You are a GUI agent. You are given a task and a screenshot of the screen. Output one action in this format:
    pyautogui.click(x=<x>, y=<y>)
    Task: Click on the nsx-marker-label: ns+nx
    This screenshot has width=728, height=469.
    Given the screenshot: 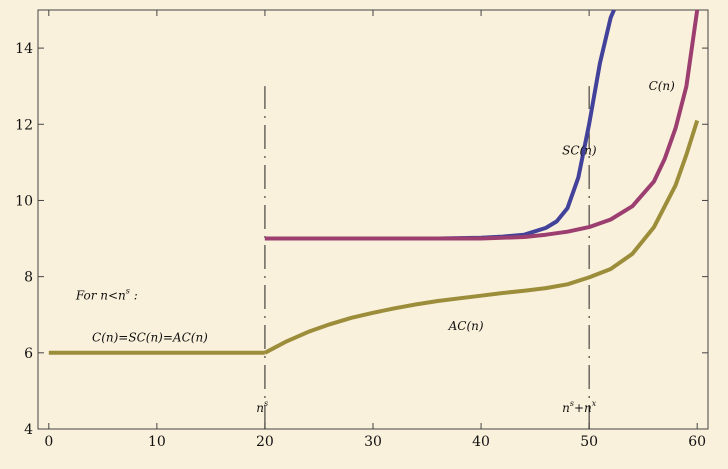 What is the action you would take?
    pyautogui.click(x=579, y=407)
    